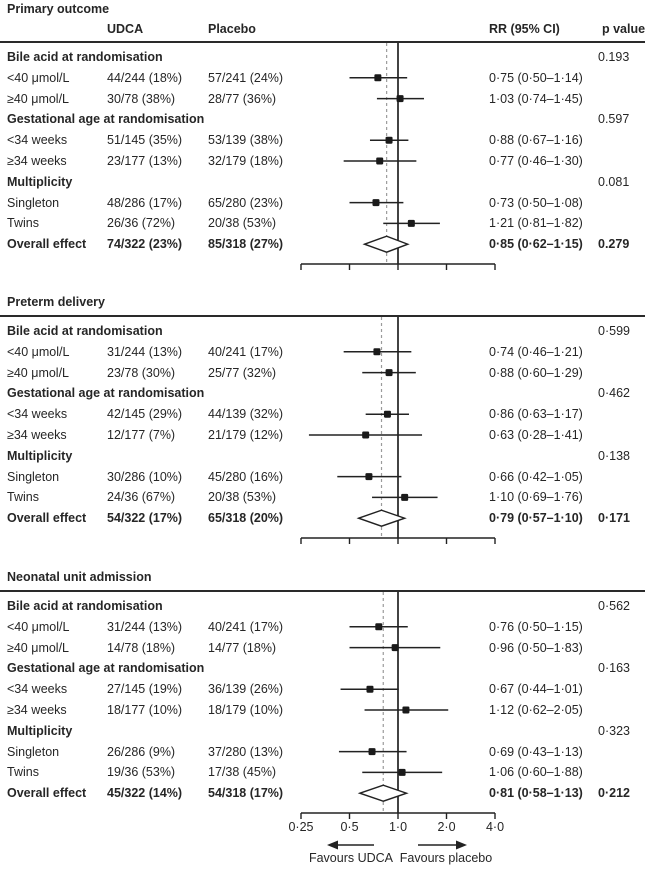 The image size is (645, 869). Describe the element at coordinates (145, 77) in the screenshot. I see `udca-value: 44/244 (18%)` at that location.